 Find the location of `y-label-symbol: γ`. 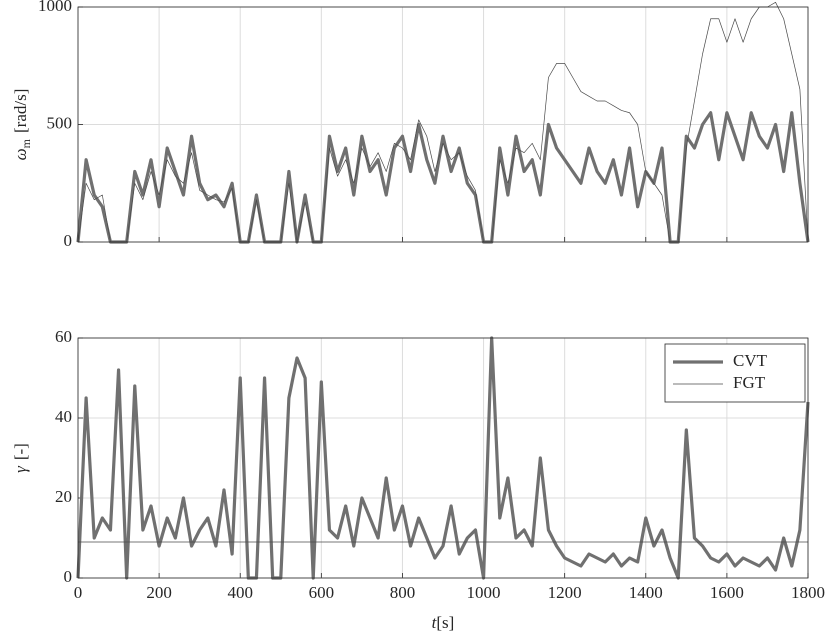

y-label-symbol: γ is located at coordinates (20, 469).